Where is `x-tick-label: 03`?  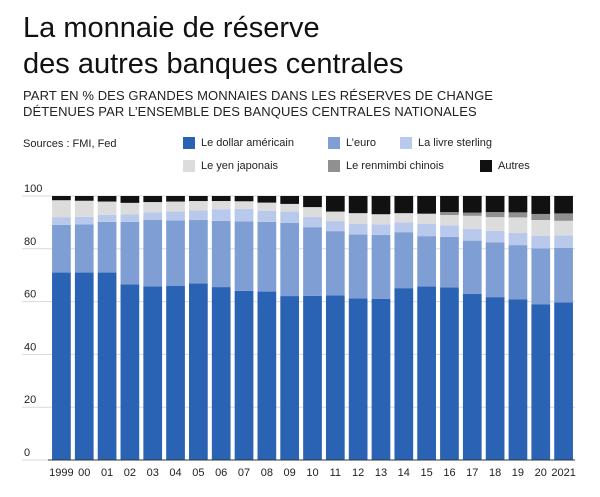
x-tick-label: 03 is located at coordinates (153, 473).